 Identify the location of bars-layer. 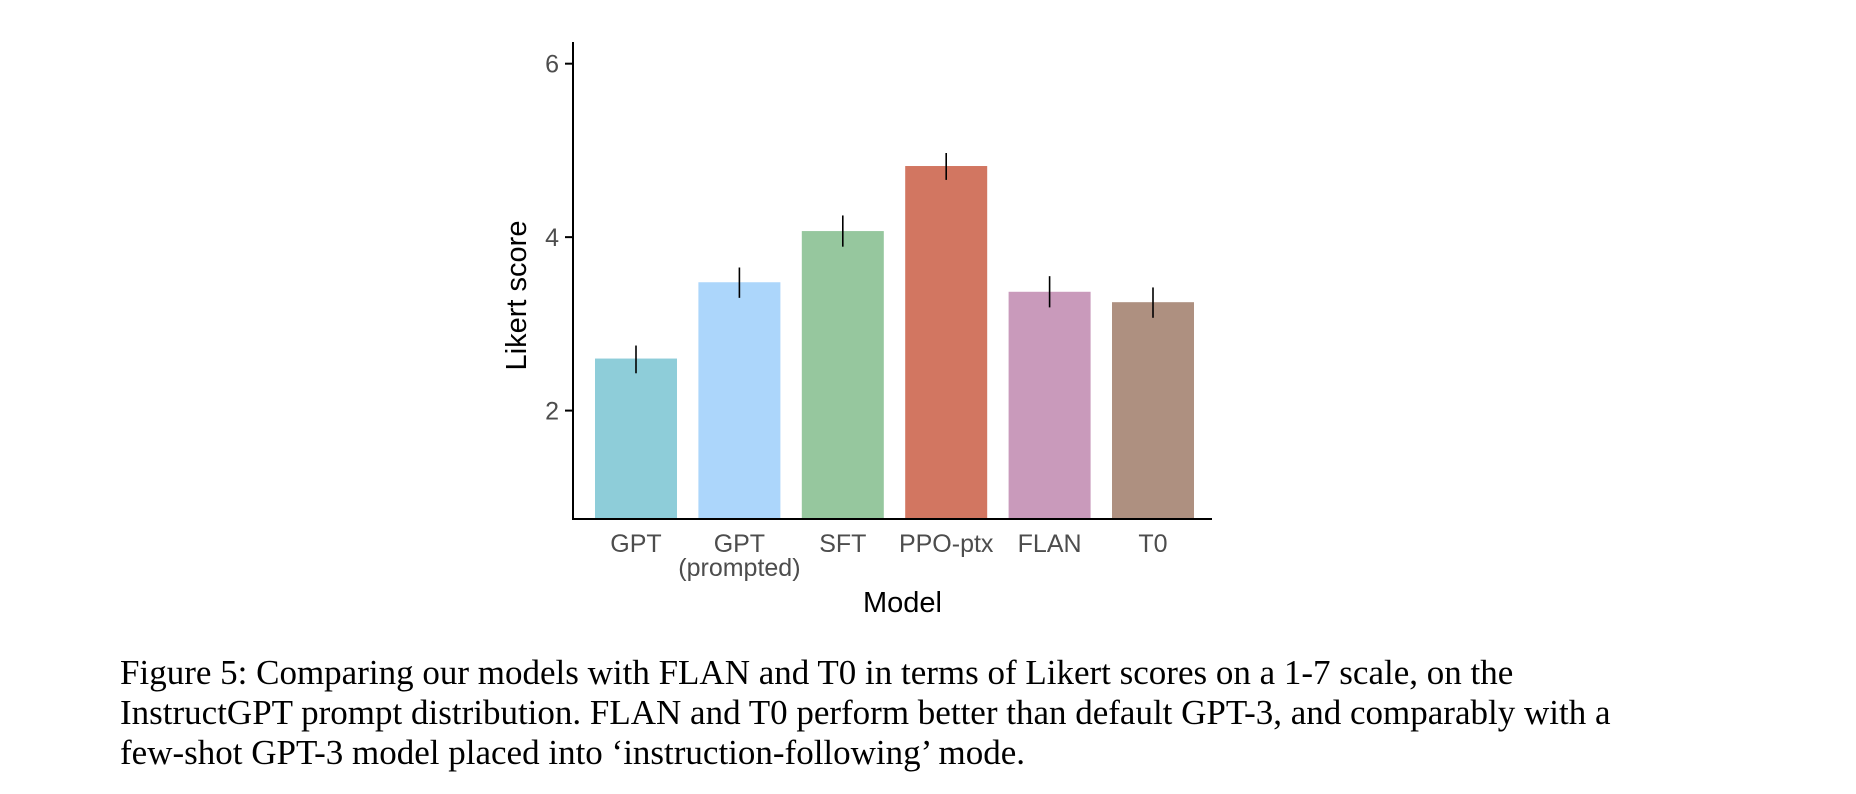
(894, 342).